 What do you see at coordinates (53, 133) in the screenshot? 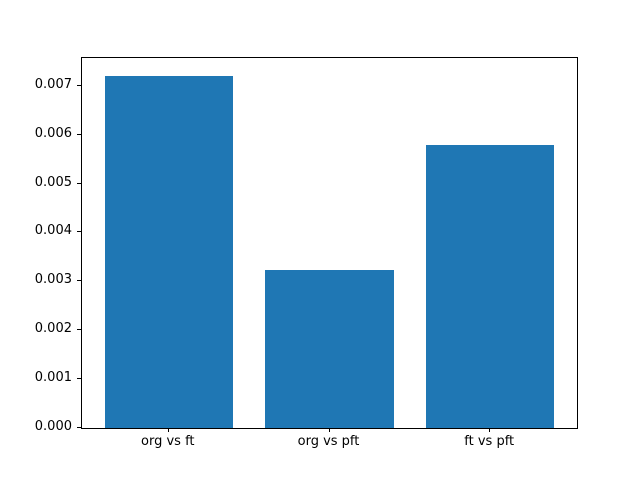
I see `y-tick-label: 0.006` at bounding box center [53, 133].